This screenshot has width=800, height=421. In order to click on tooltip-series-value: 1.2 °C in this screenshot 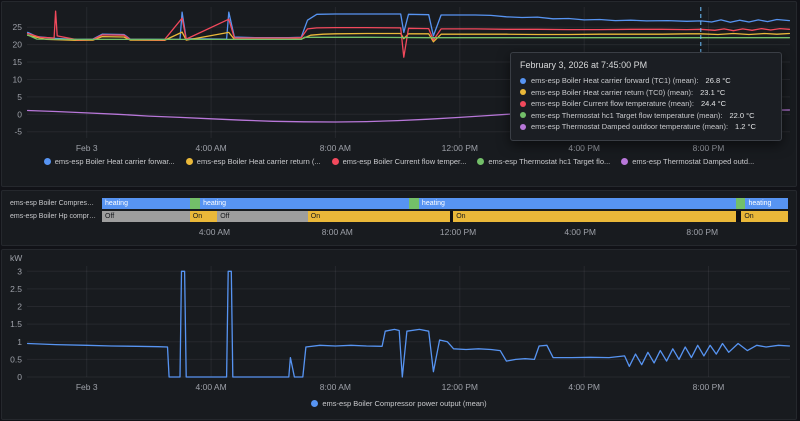, I will do `click(745, 126)`.